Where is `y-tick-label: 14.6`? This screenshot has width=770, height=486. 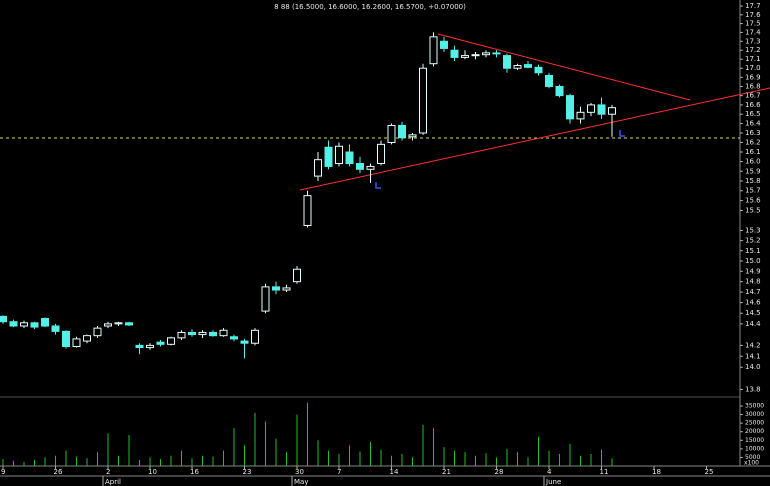
y-tick-label: 14.6 is located at coordinates (753, 303).